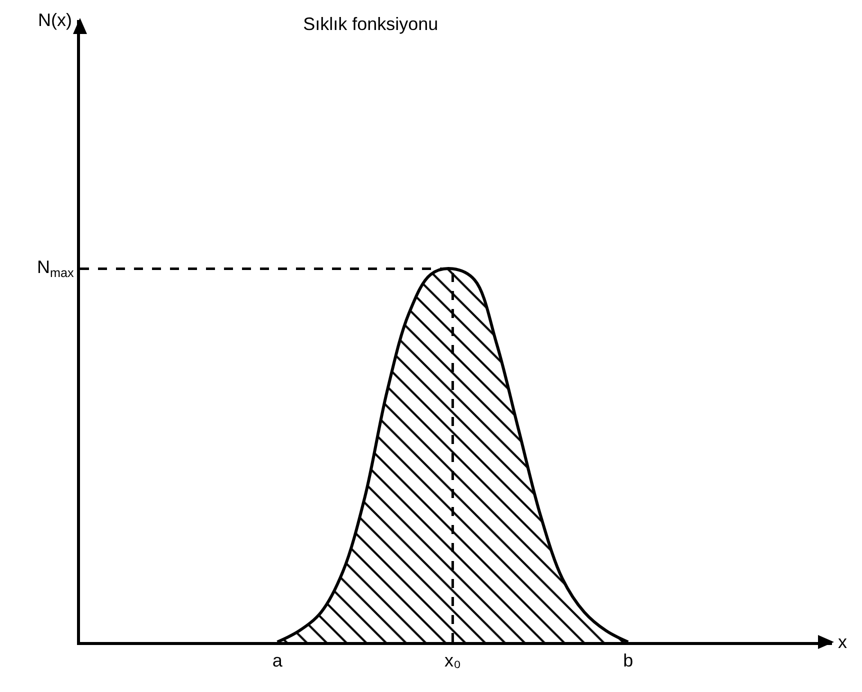 Image resolution: width=862 pixels, height=692 pixels. What do you see at coordinates (628, 660) in the screenshot?
I see `x-tick-label: b` at bounding box center [628, 660].